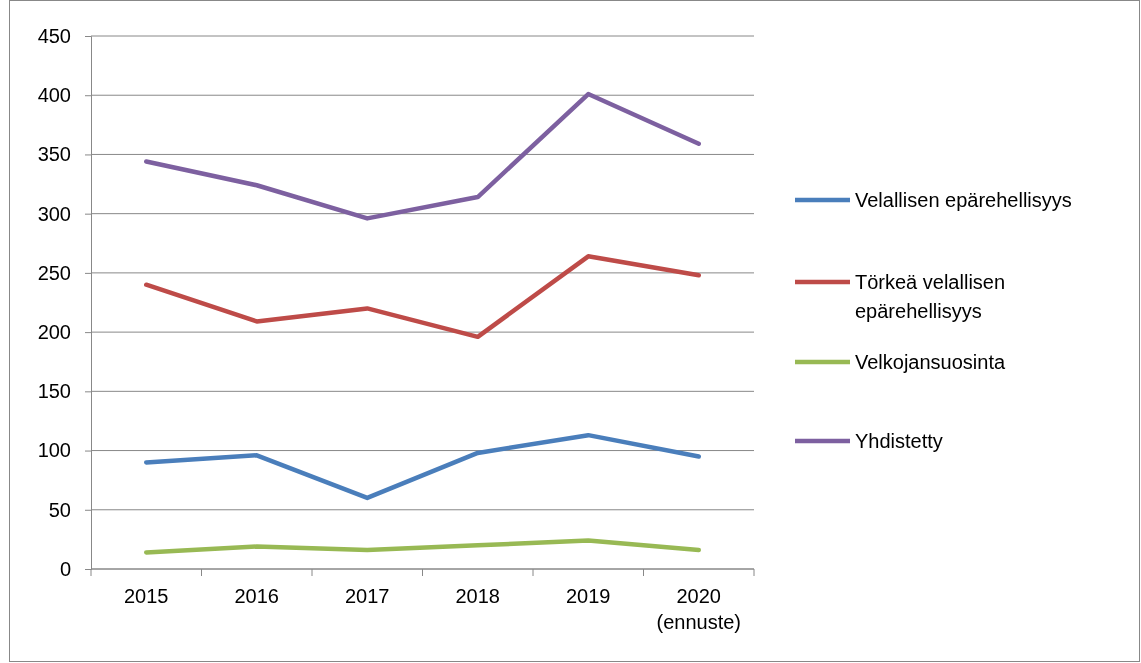 This screenshot has height=663, width=1141. What do you see at coordinates (54, 95) in the screenshot?
I see `y-tick-label: 400` at bounding box center [54, 95].